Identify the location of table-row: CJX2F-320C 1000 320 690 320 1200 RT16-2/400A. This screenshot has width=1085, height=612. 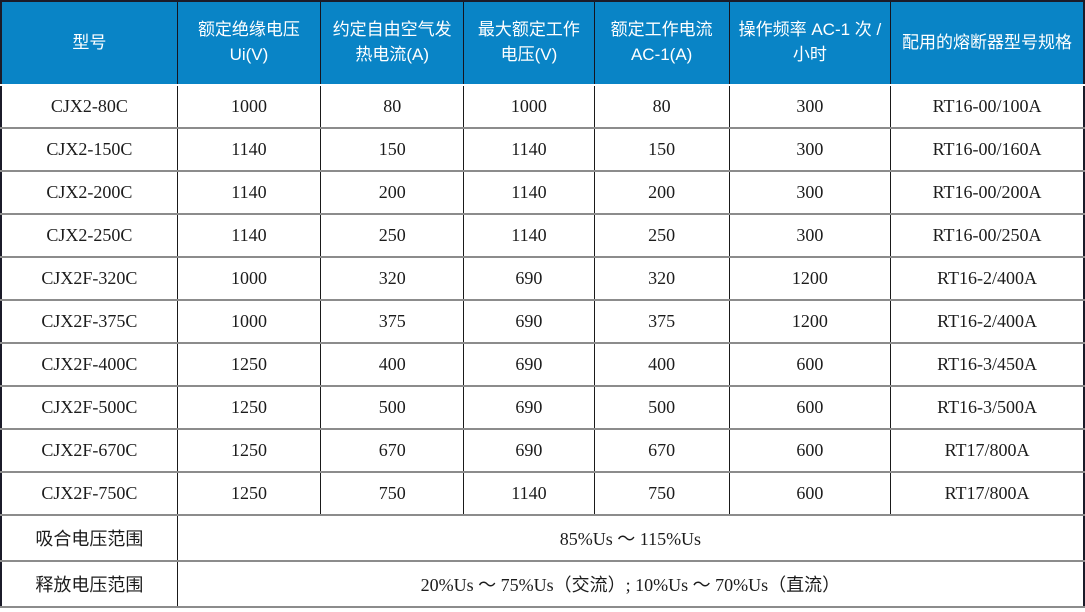
(542, 278).